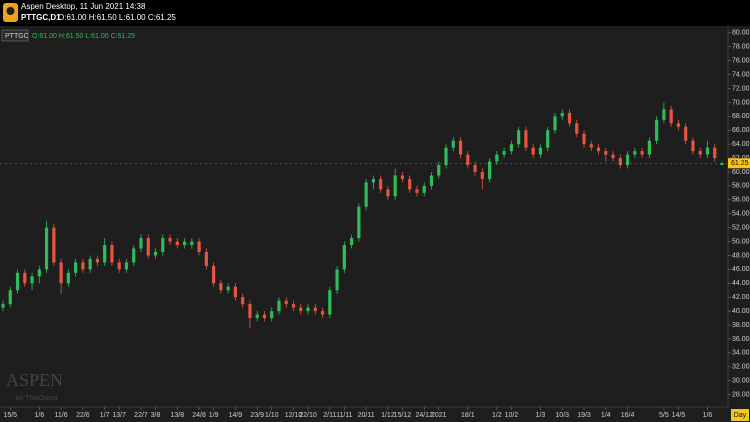 The height and width of the screenshot is (422, 750). I want to click on y-tick-label: 68.00, so click(741, 116).